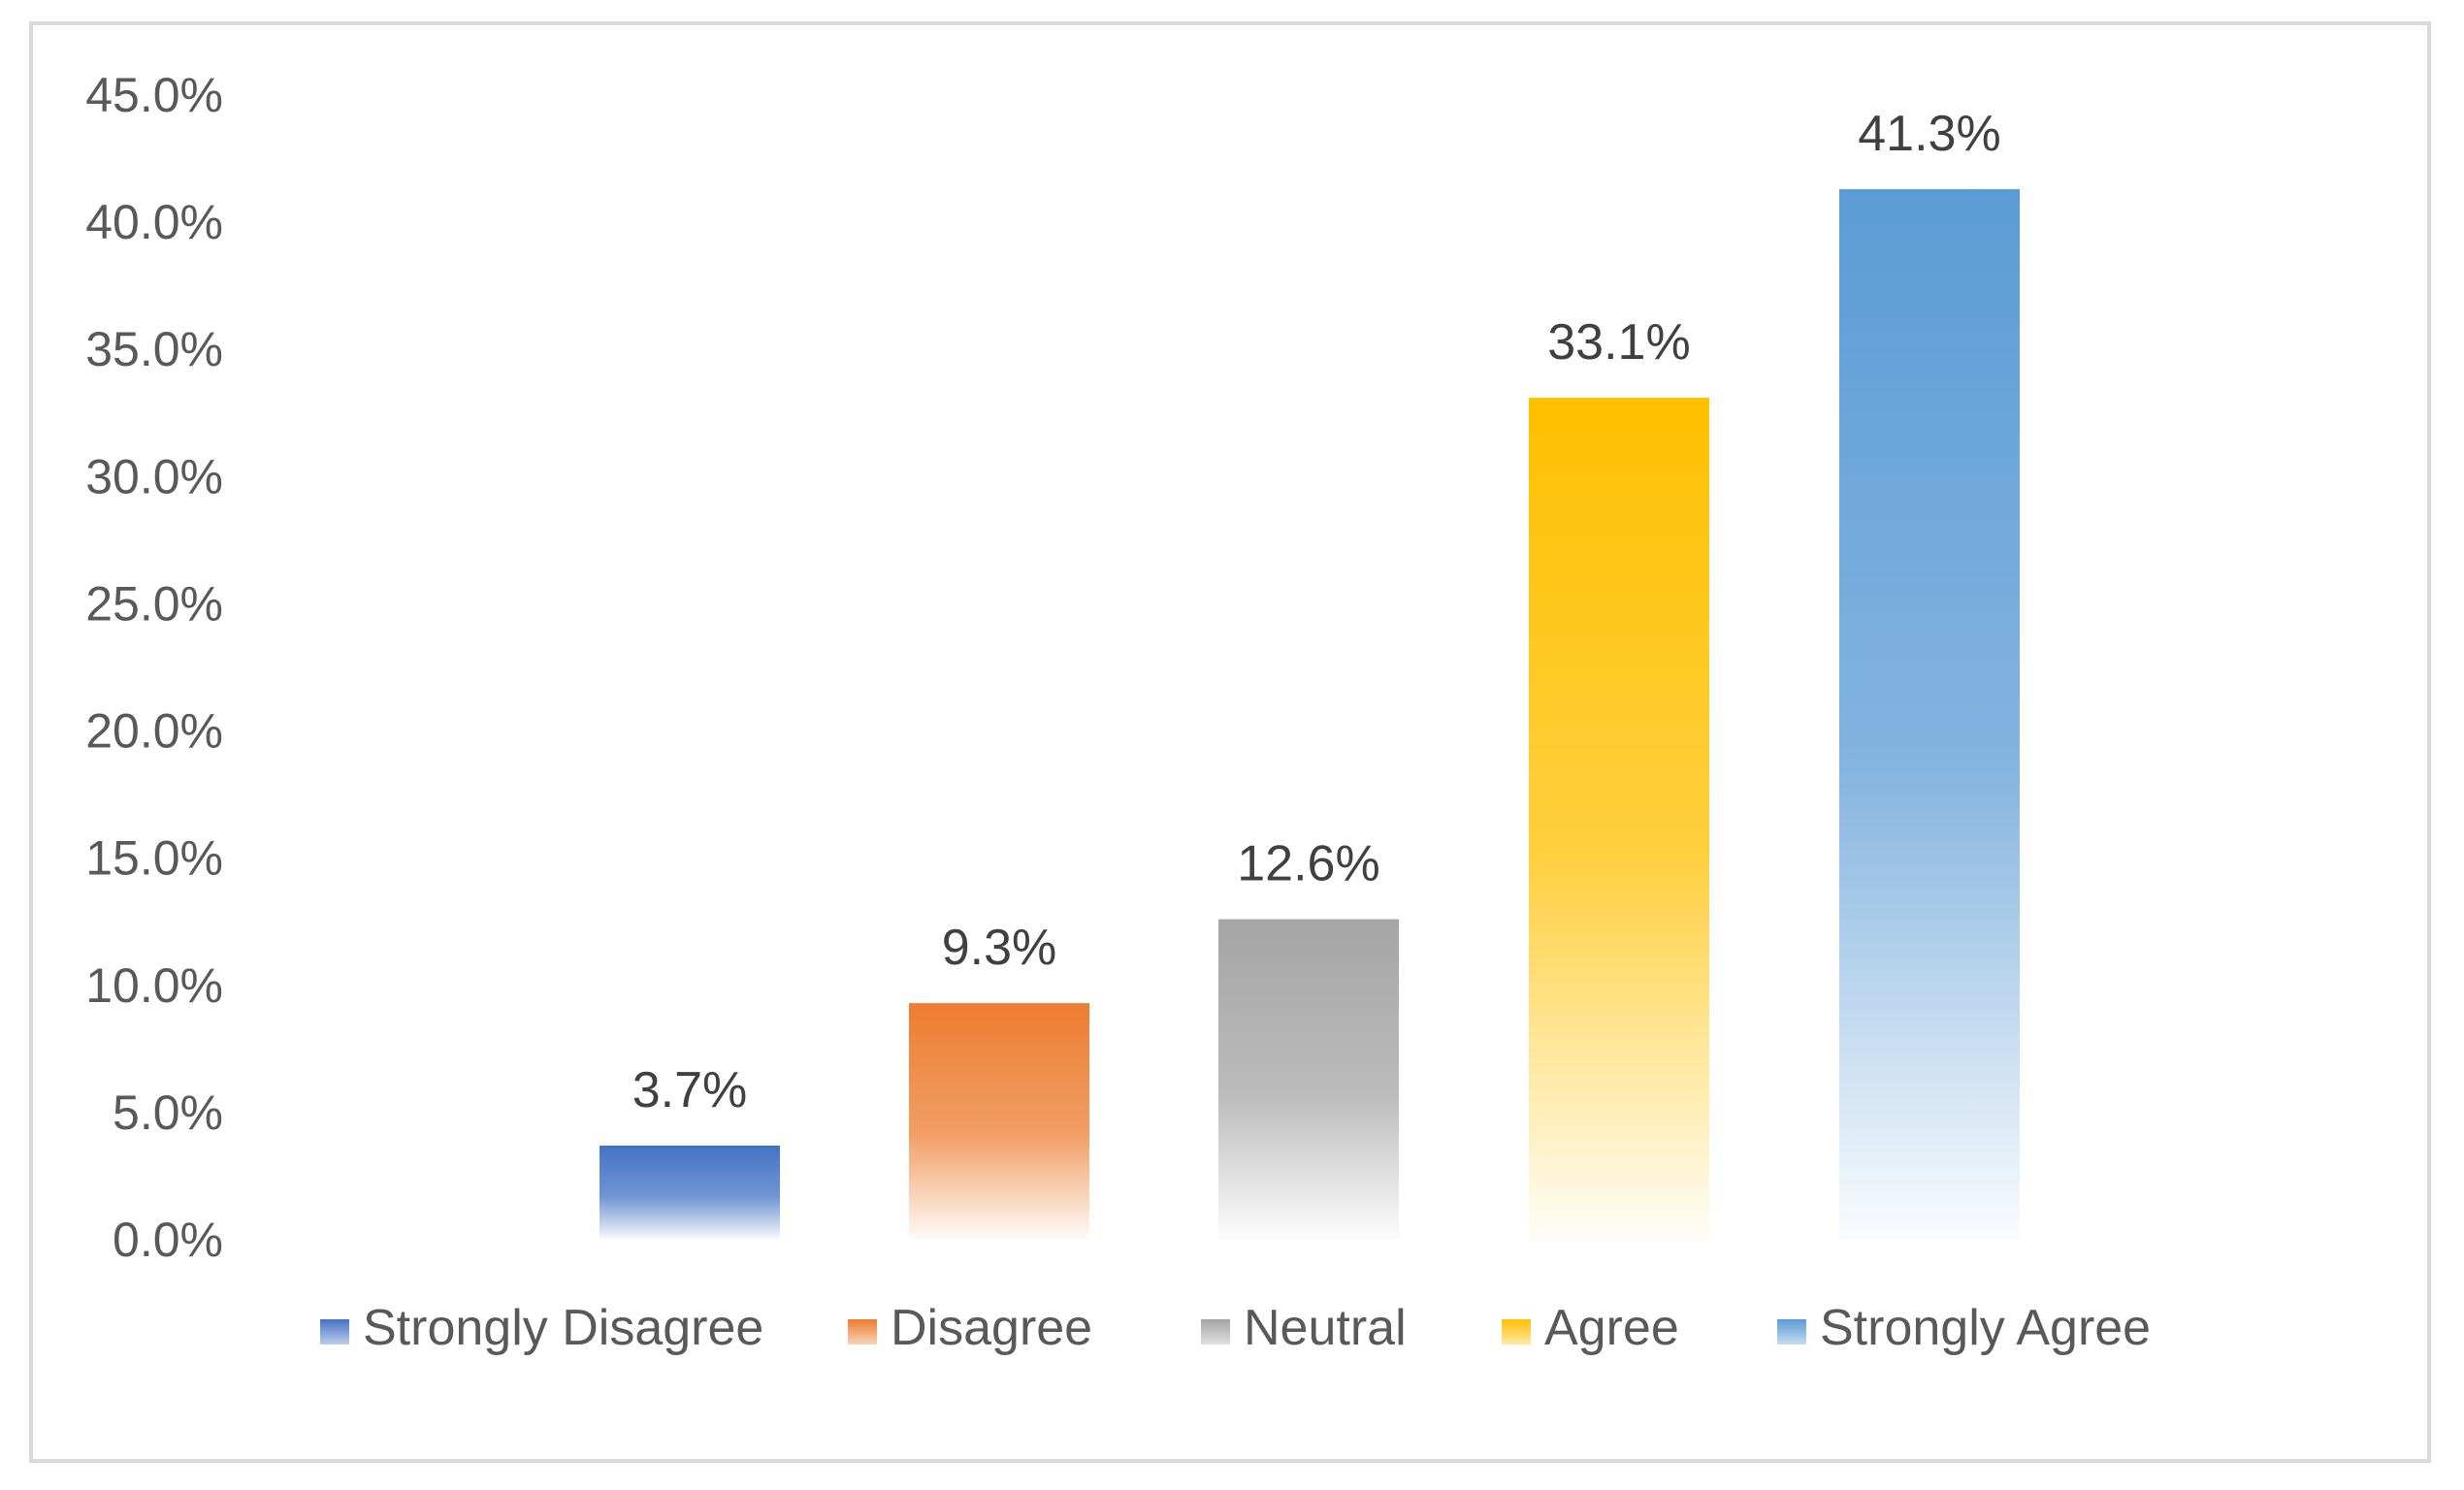 The image size is (2464, 1490). Describe the element at coordinates (1985, 1328) in the screenshot. I see `legend-label-strongly-agree: Strongly Agree` at that location.